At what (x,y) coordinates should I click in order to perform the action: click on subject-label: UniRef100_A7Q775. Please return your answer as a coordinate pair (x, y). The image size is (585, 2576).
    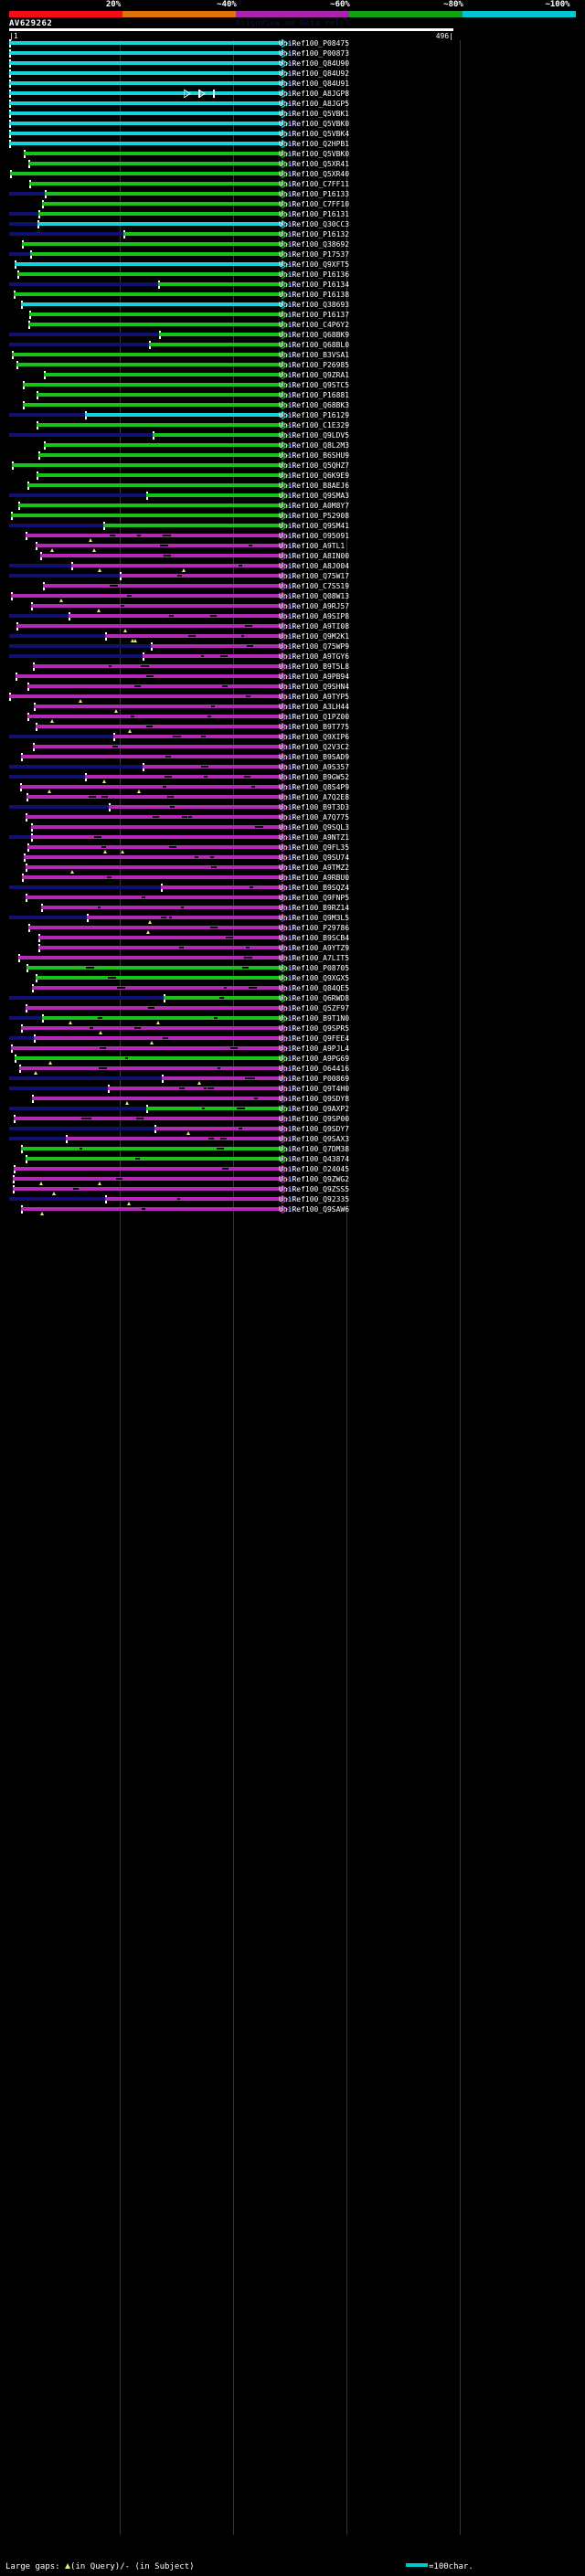
    Looking at the image, I should click on (314, 817).